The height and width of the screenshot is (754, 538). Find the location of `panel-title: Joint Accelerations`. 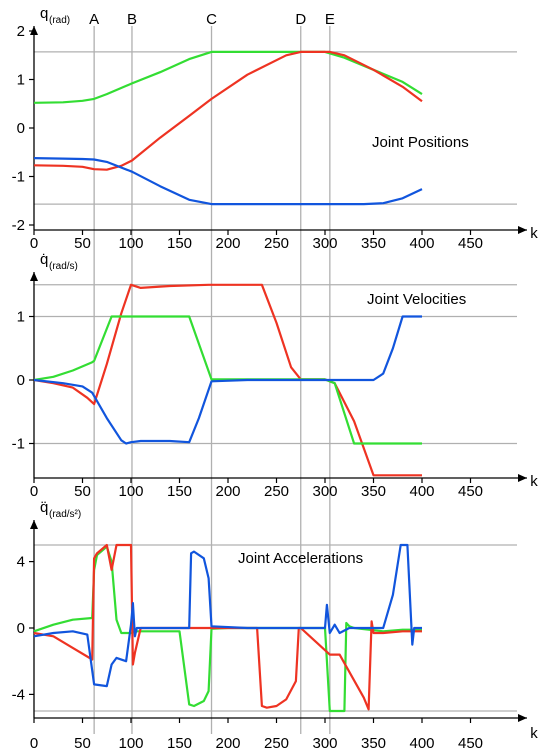

panel-title: Joint Accelerations is located at coordinates (300, 558).